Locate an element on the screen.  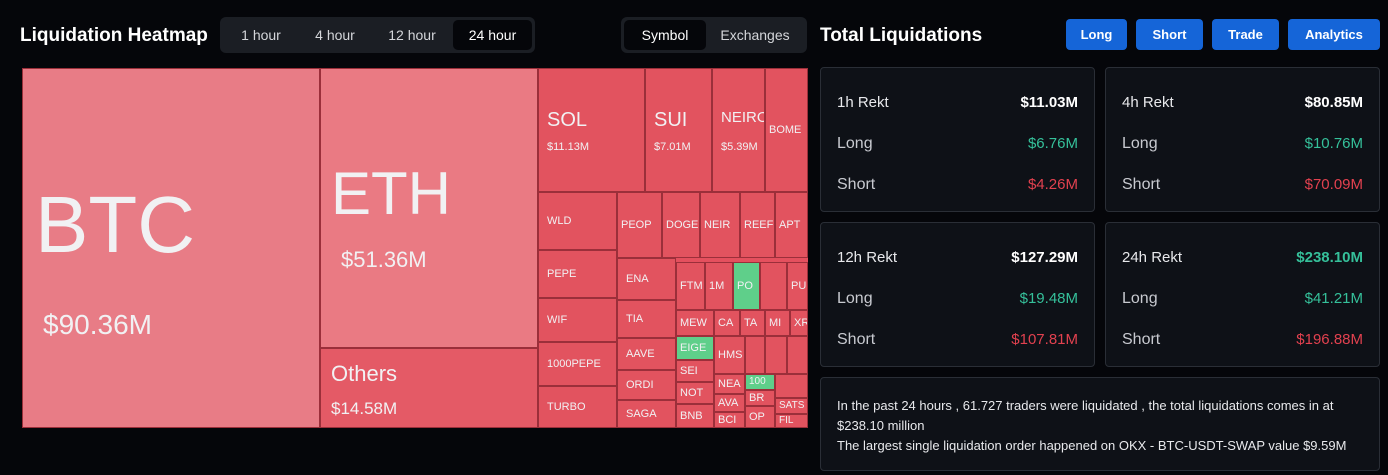
tile: ETH $51.36M is located at coordinates (429, 208).